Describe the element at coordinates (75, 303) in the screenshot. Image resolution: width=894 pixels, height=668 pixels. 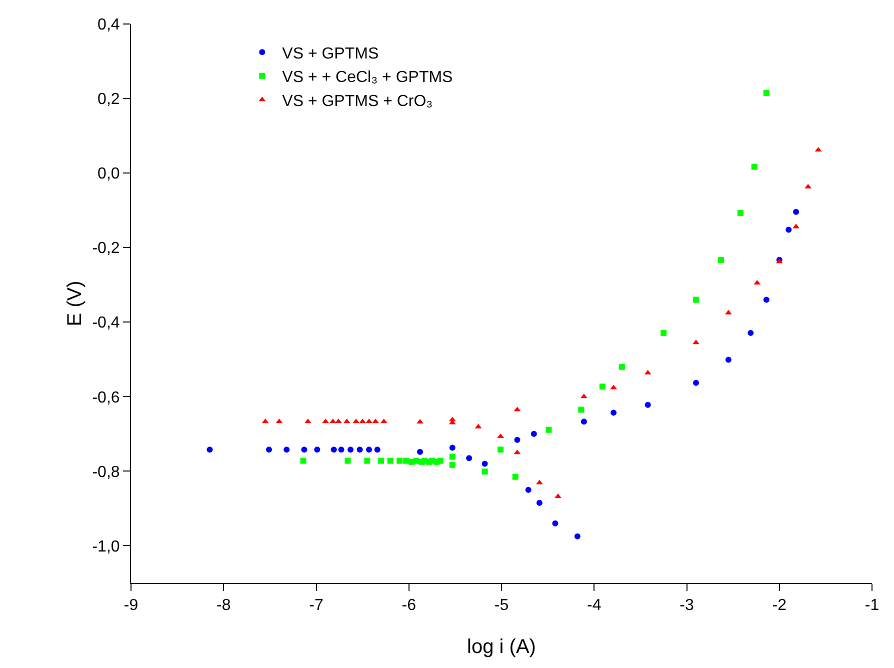
I see `y-axis-title: E (V)` at that location.